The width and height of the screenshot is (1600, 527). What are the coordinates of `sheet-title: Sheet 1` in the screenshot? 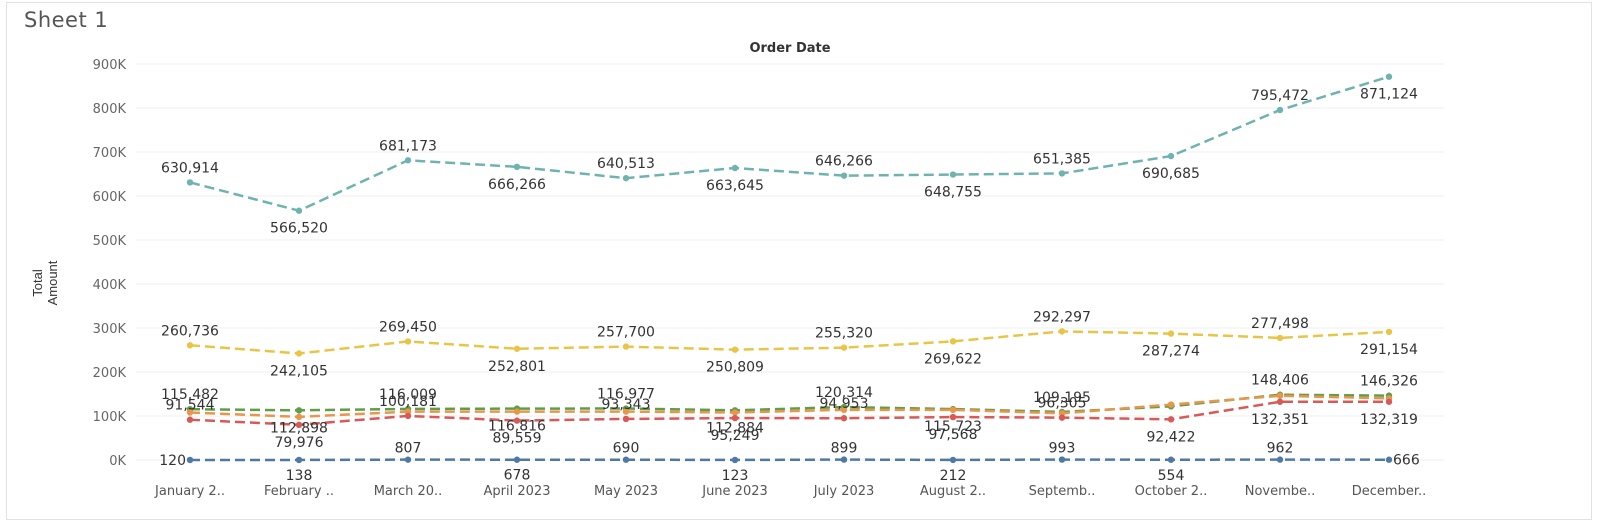 It's located at (66, 20).